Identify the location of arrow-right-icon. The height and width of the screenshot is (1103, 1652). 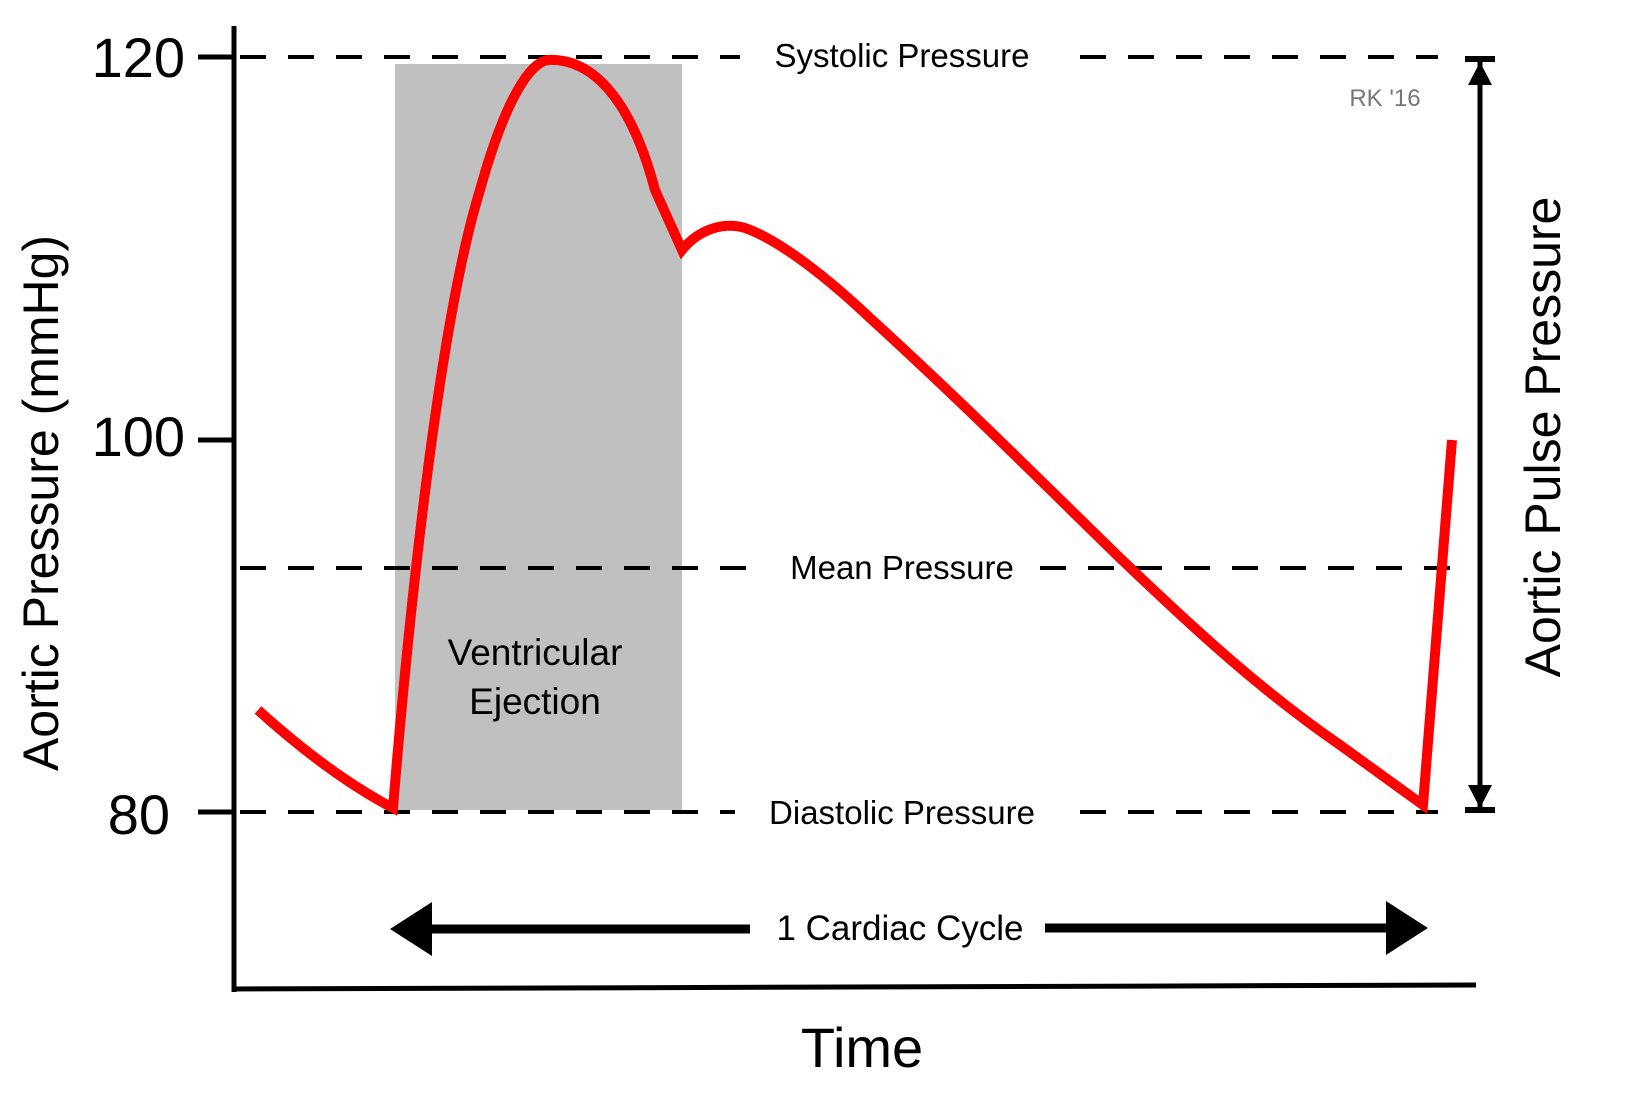
(1407, 928).